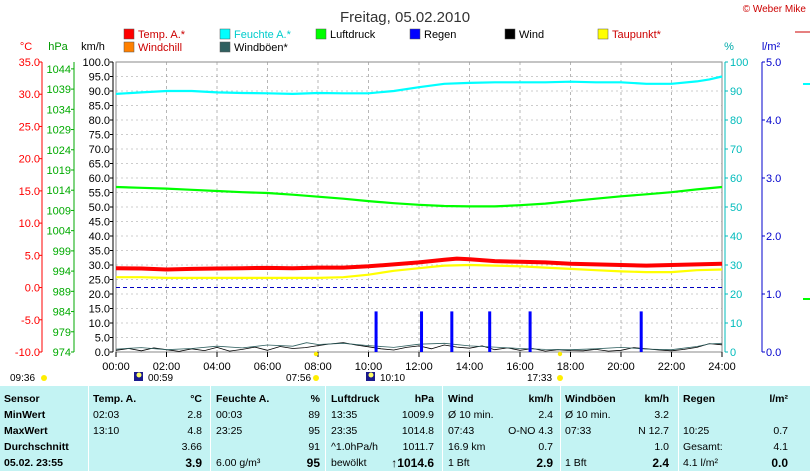 Image resolution: width=810 pixels, height=471 pixels. Describe the element at coordinates (62, 272) in the screenshot. I see `tick-label-pressure-10: 994` at that location.